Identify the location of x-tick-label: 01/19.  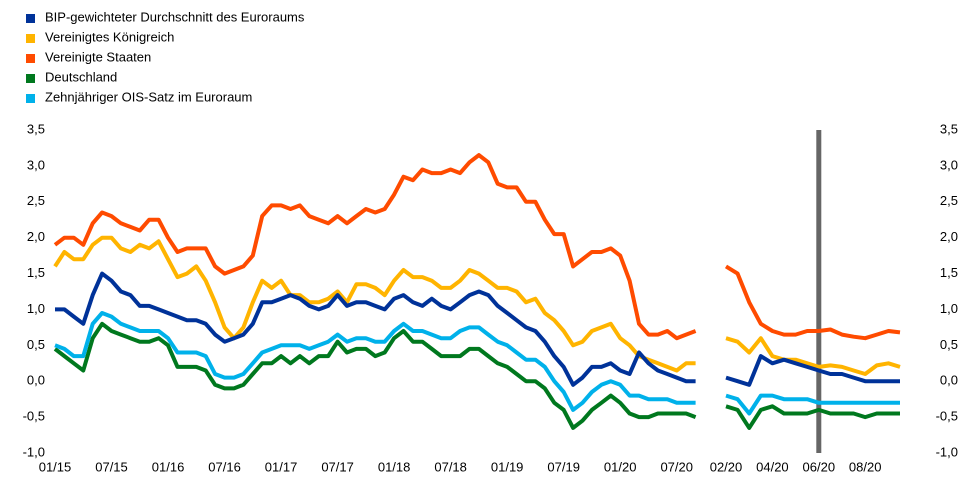
(507, 466).